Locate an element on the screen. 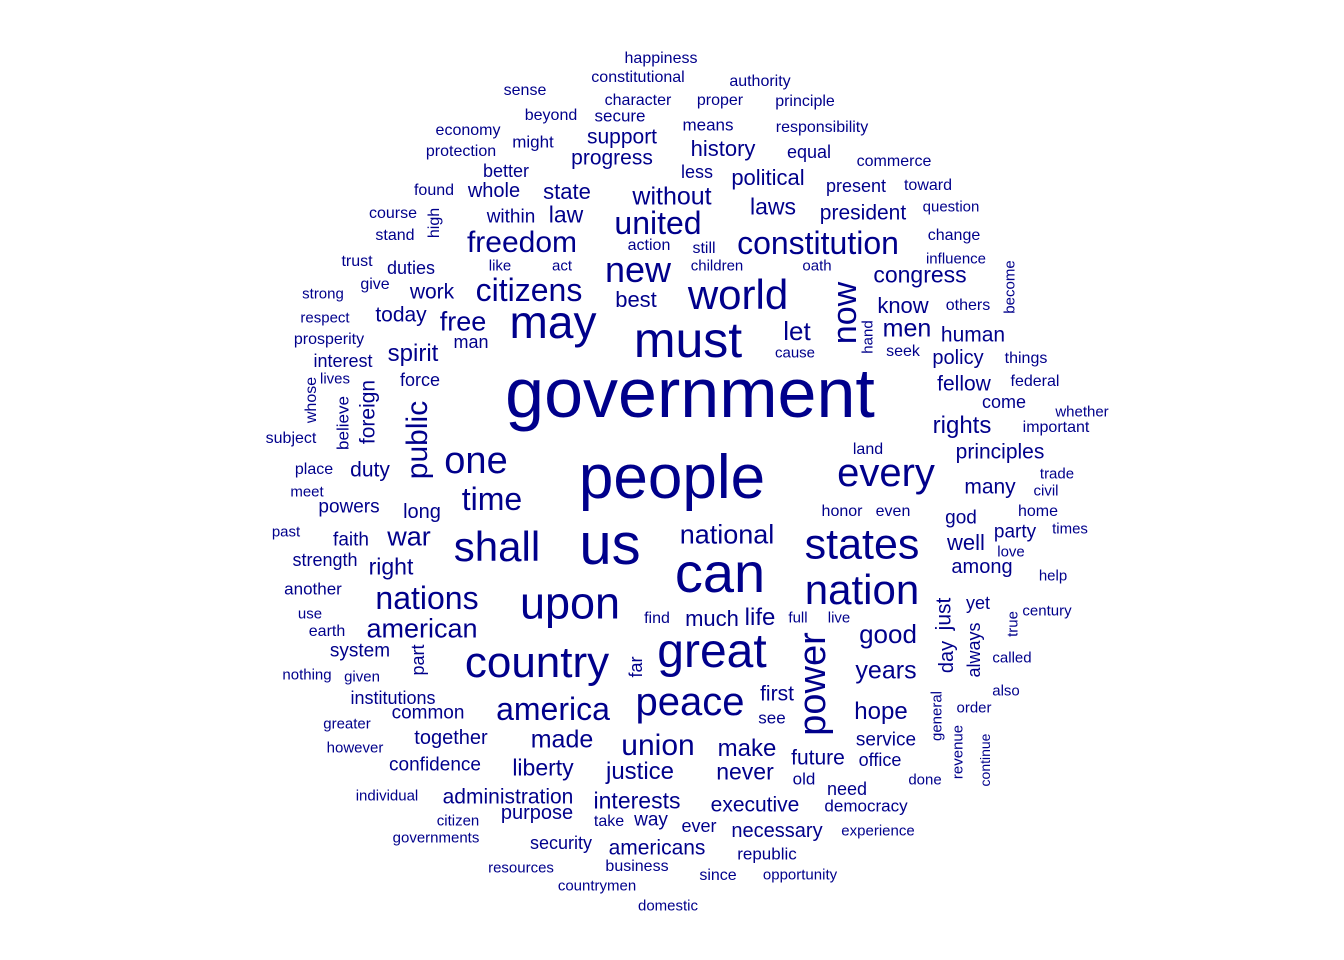 This screenshot has height=960, width=1344. word-see: see is located at coordinates (772, 718).